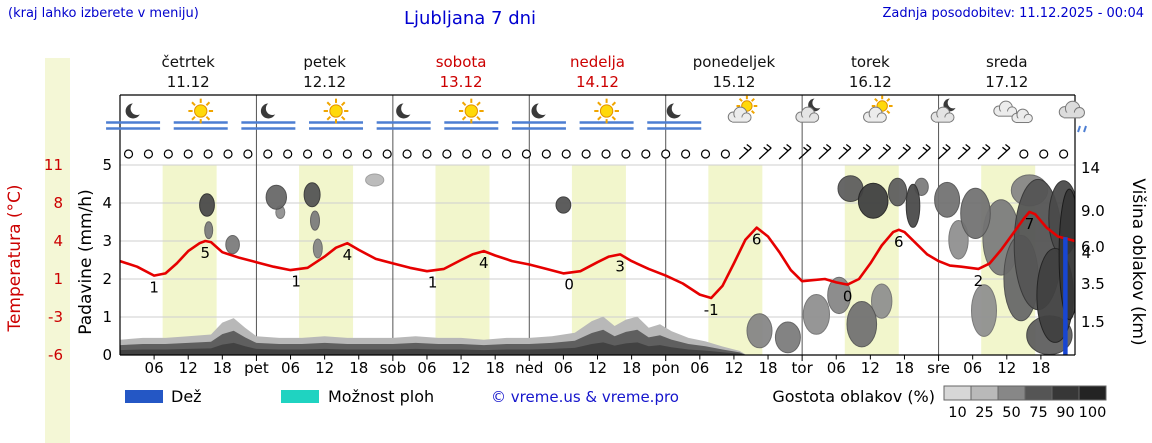 The width and height of the screenshot is (1152, 443). Describe the element at coordinates (55, 317) in the screenshot. I see `svg-text: -3` at that location.